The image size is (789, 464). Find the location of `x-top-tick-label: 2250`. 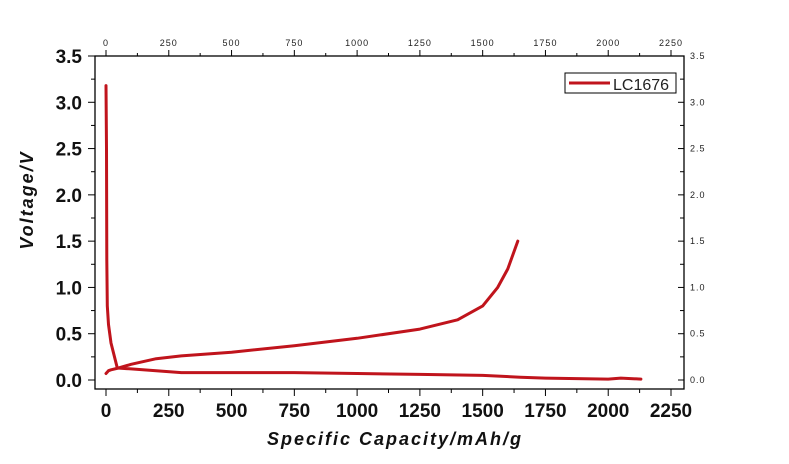

x-top-tick-label: 2250 is located at coordinates (671, 43).